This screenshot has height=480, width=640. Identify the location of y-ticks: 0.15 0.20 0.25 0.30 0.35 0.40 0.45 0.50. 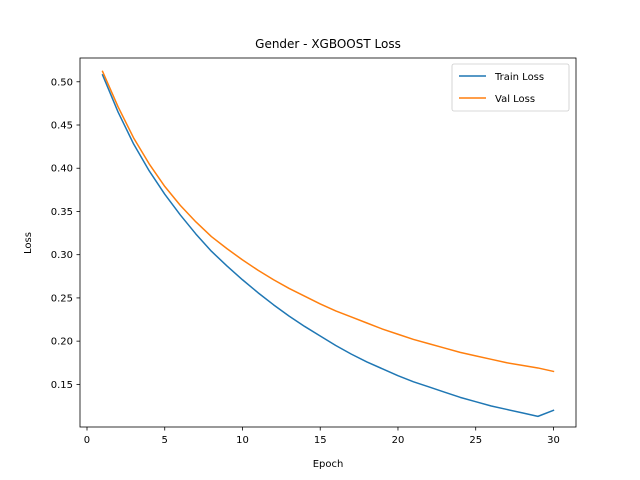
(65, 234).